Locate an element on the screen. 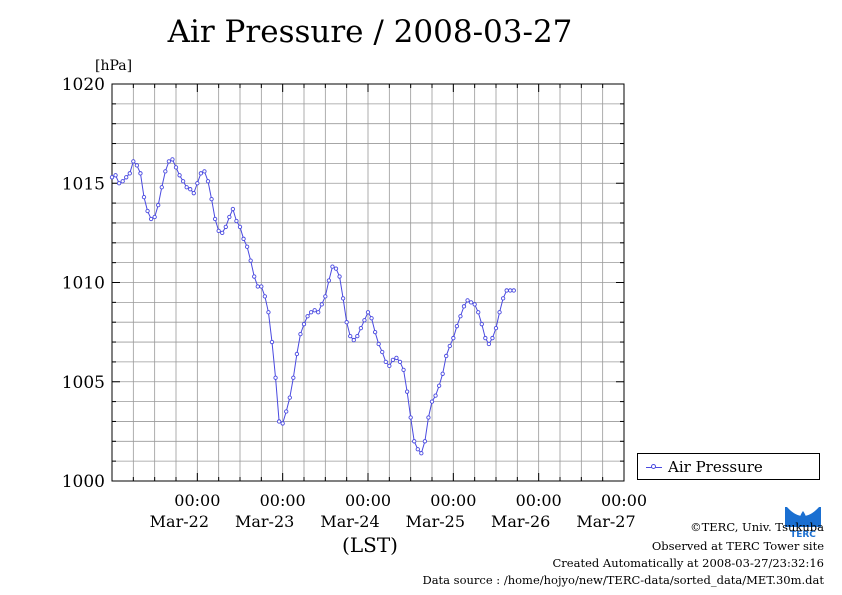 The height and width of the screenshot is (595, 842). legend-label: Air Pressure is located at coordinates (715, 467).